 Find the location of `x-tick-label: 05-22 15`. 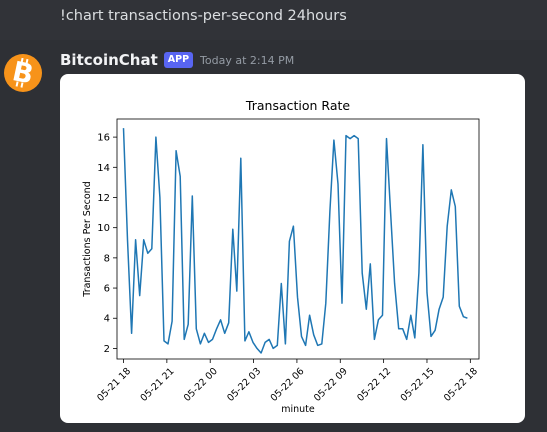

x-tick-label: 05-22 15 is located at coordinates (418, 385).